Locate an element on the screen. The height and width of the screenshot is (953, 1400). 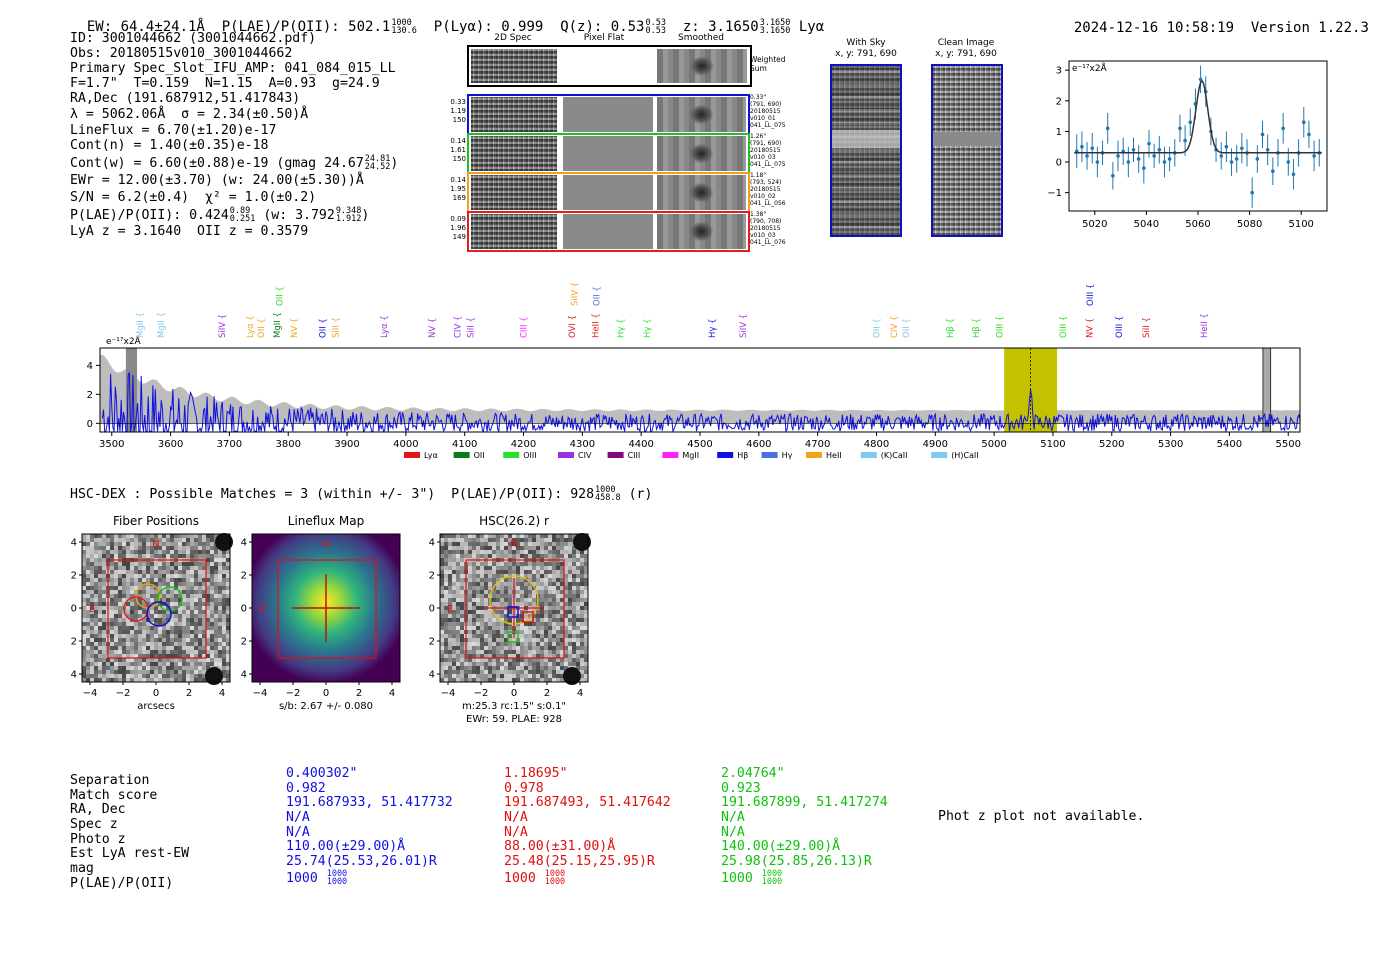
legend-label: CIII is located at coordinates (634, 455).